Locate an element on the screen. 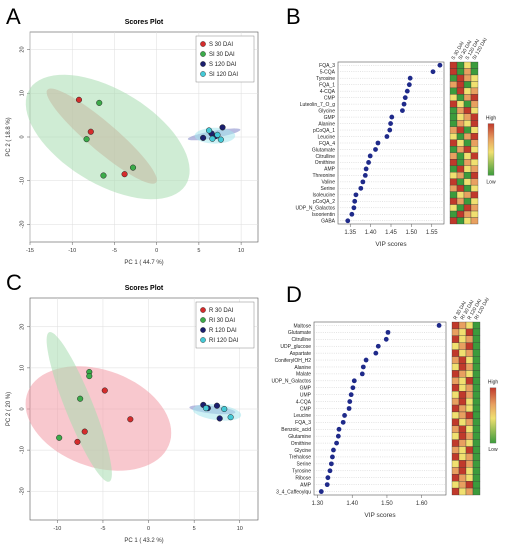 The height and width of the screenshot is (550, 506). panel-label-b: B is located at coordinates (293, 16).